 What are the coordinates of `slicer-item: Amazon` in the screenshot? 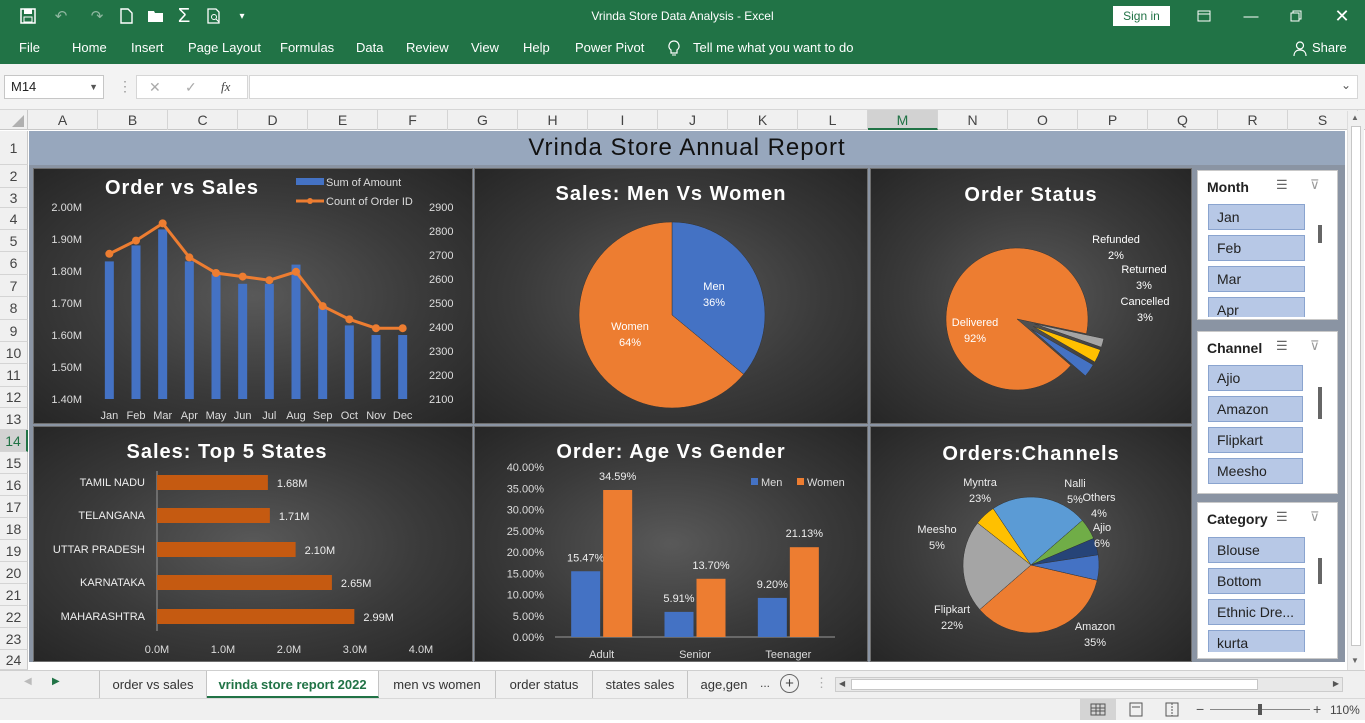 It's located at (1255, 409).